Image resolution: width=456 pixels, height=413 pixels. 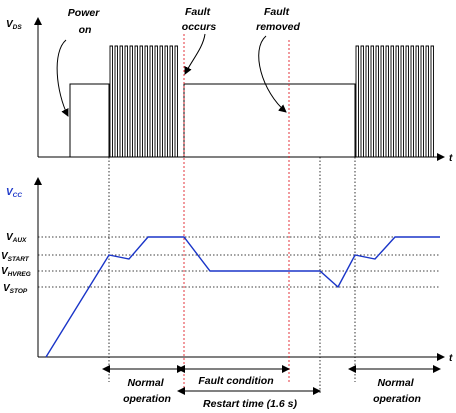 What do you see at coordinates (16, 238) in the screenshot?
I see `level-label-vaux: VAUX` at bounding box center [16, 238].